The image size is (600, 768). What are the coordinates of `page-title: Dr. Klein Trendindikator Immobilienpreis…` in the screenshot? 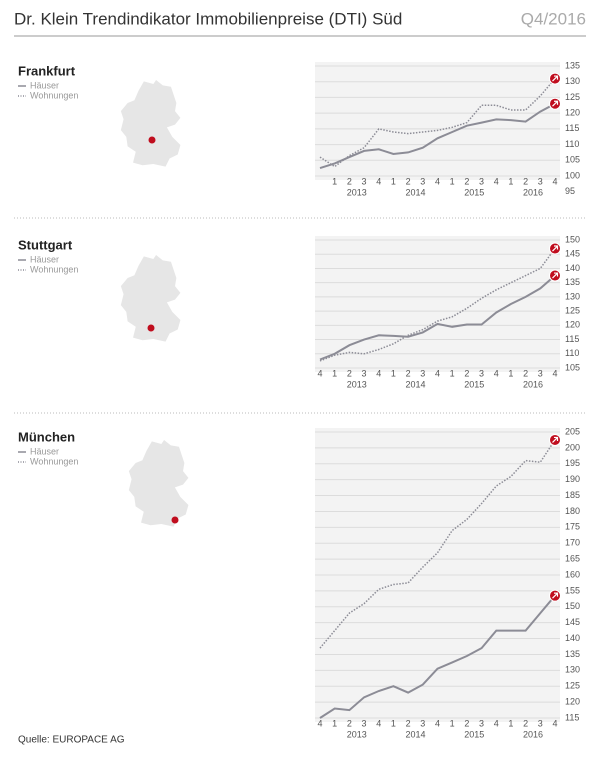 It's located at (208, 18).